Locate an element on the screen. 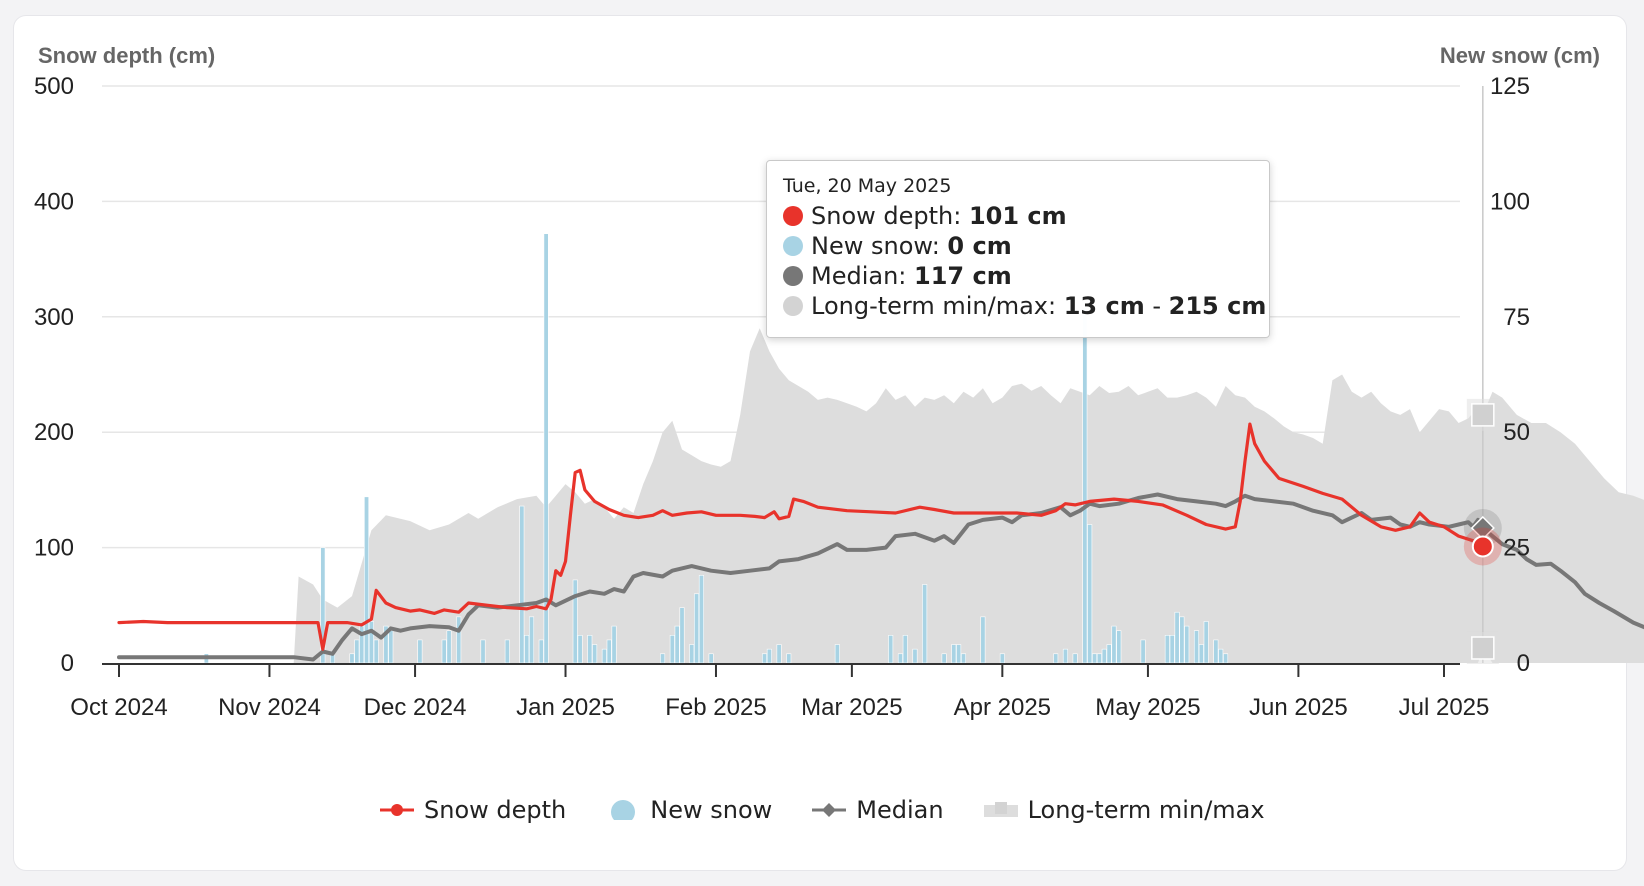 This screenshot has height=886, width=1644. legend-item-snow-depth: Snow depth is located at coordinates (473, 810).